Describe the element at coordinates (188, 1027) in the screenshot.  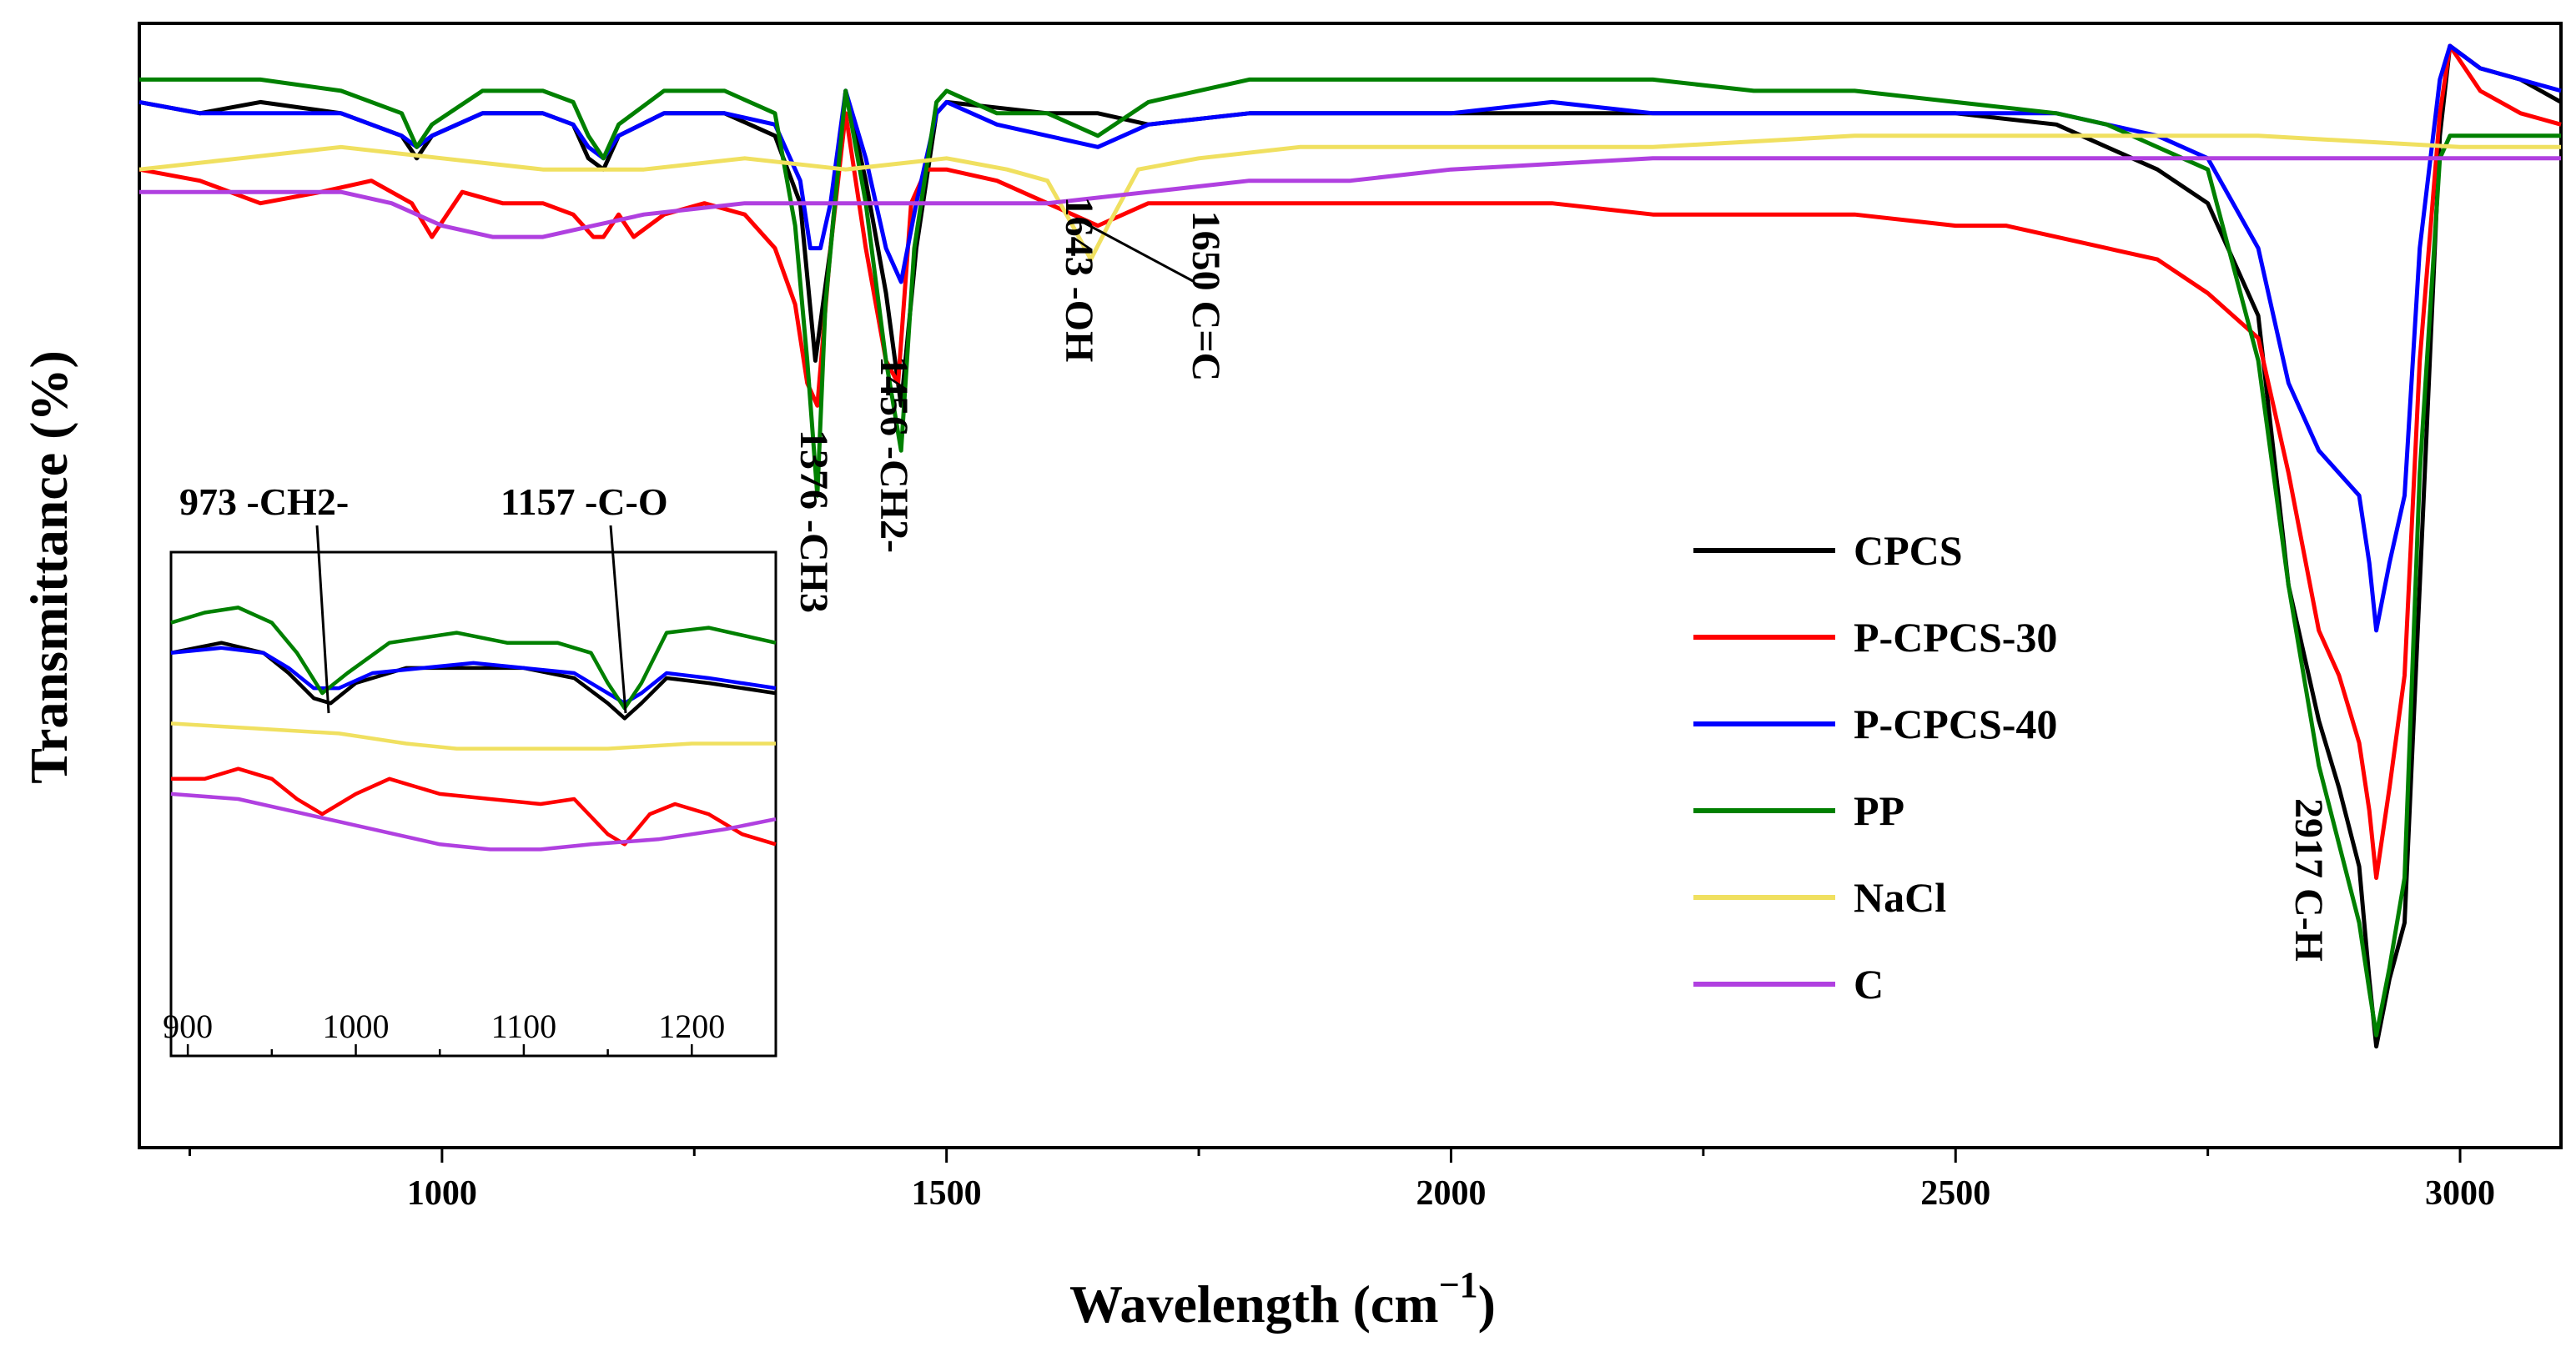
I see `inset-x-tick-label: 900` at that location.